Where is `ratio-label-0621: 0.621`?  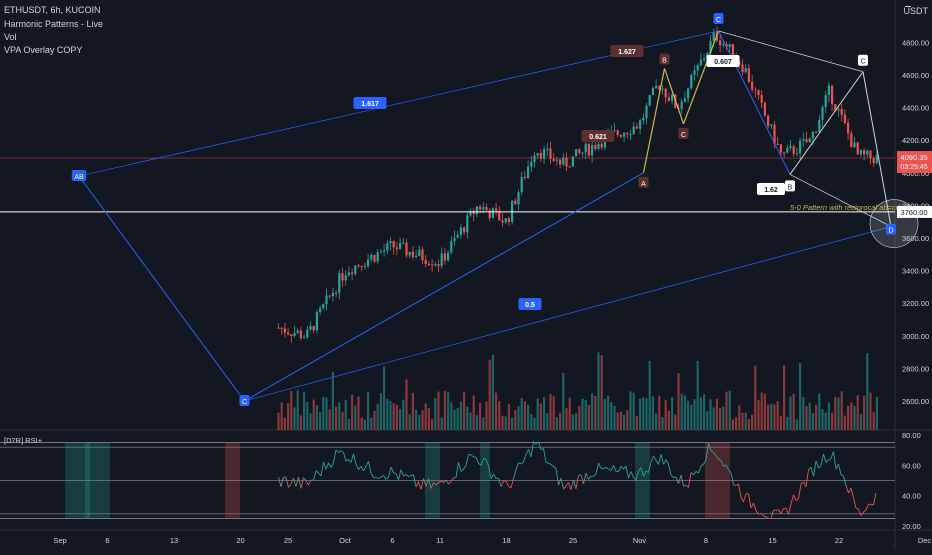
ratio-label-0621: 0.621 is located at coordinates (598, 137).